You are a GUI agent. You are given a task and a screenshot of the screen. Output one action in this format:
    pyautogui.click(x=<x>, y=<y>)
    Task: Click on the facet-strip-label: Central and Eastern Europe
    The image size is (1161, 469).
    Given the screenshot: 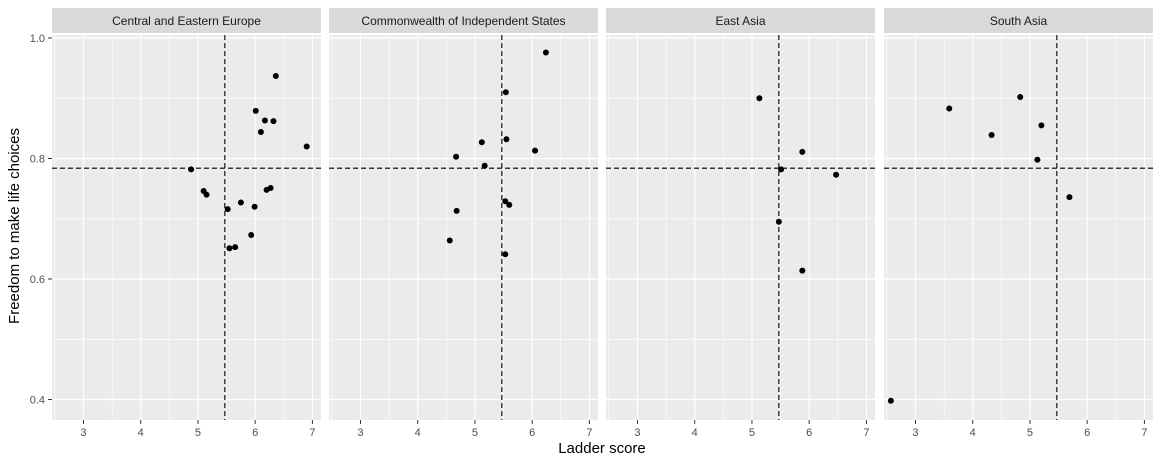 What is the action you would take?
    pyautogui.click(x=186, y=21)
    